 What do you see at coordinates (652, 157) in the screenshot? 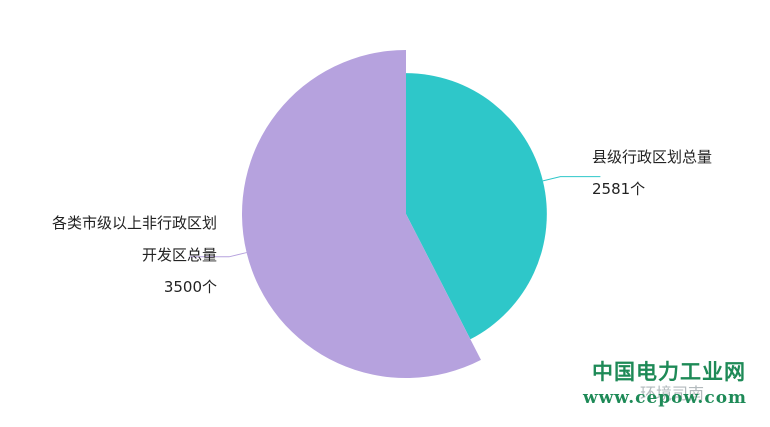
I see `slice-label-county-name: 县级行政区划总量` at bounding box center [652, 157].